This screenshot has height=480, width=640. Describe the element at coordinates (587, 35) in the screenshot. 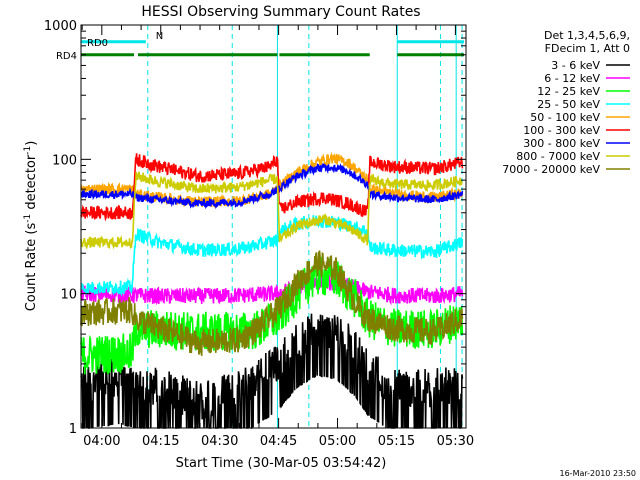

I see `legend-header-1: Det 1,3,4,5,6,9,` at that location.